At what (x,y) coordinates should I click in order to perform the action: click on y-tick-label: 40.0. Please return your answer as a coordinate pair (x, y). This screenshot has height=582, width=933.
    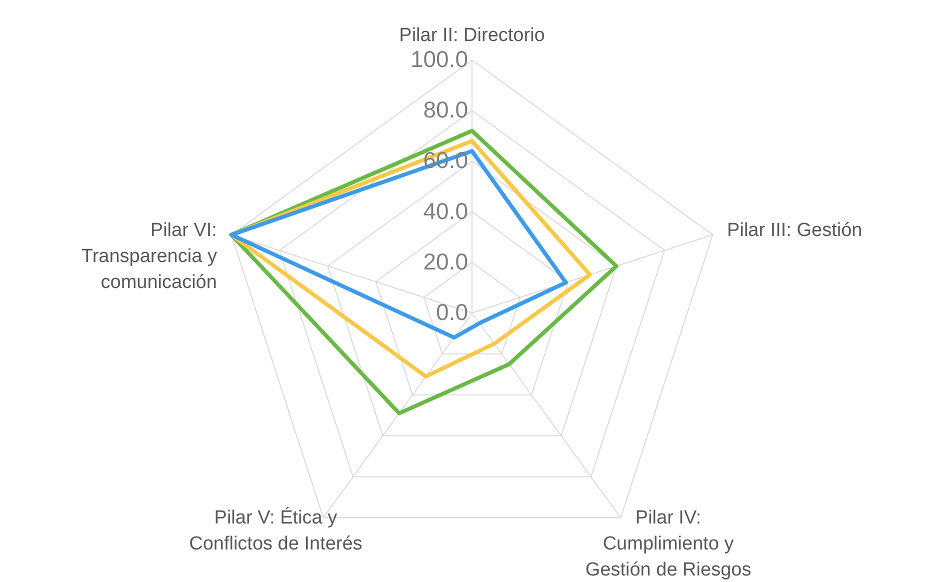
    Looking at the image, I should click on (445, 211).